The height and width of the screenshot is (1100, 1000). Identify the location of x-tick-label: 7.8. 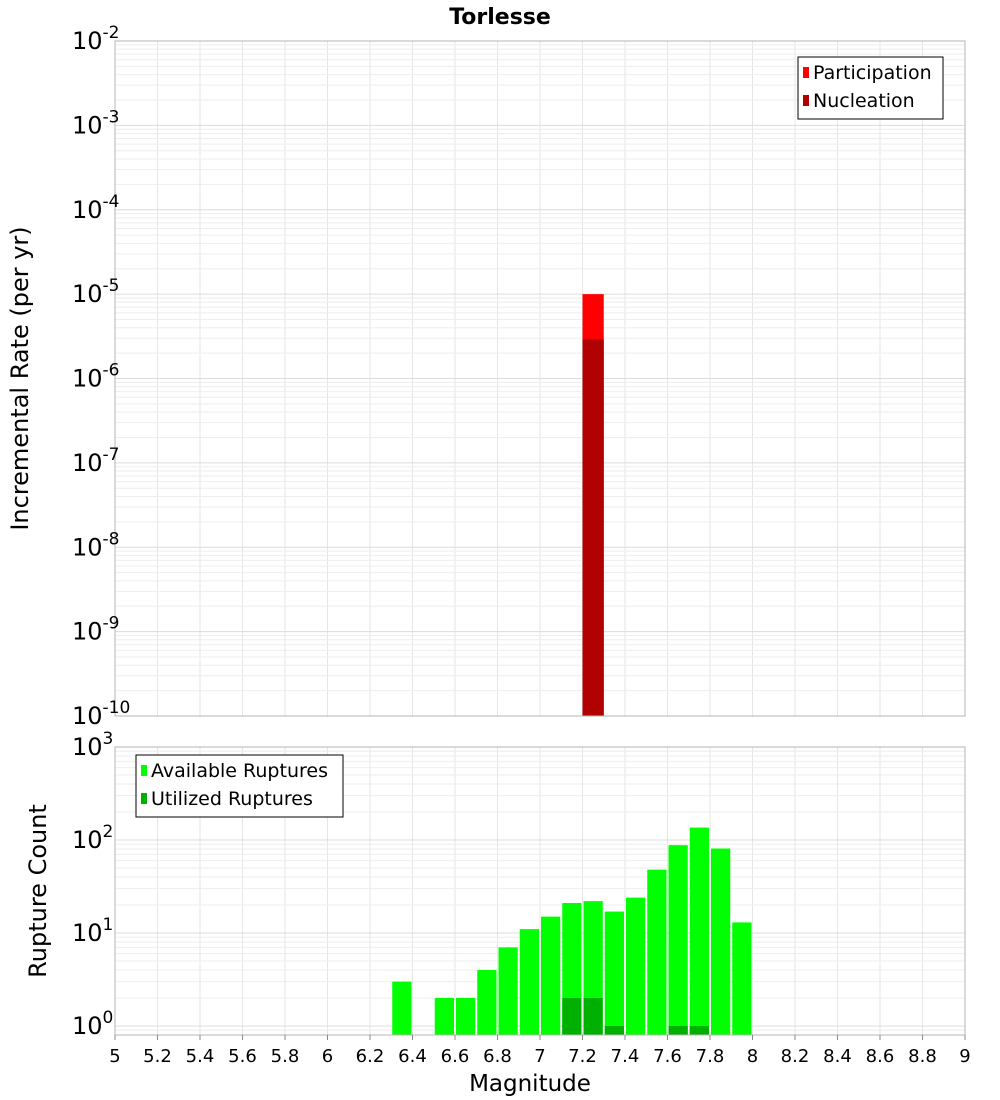
(710, 1056).